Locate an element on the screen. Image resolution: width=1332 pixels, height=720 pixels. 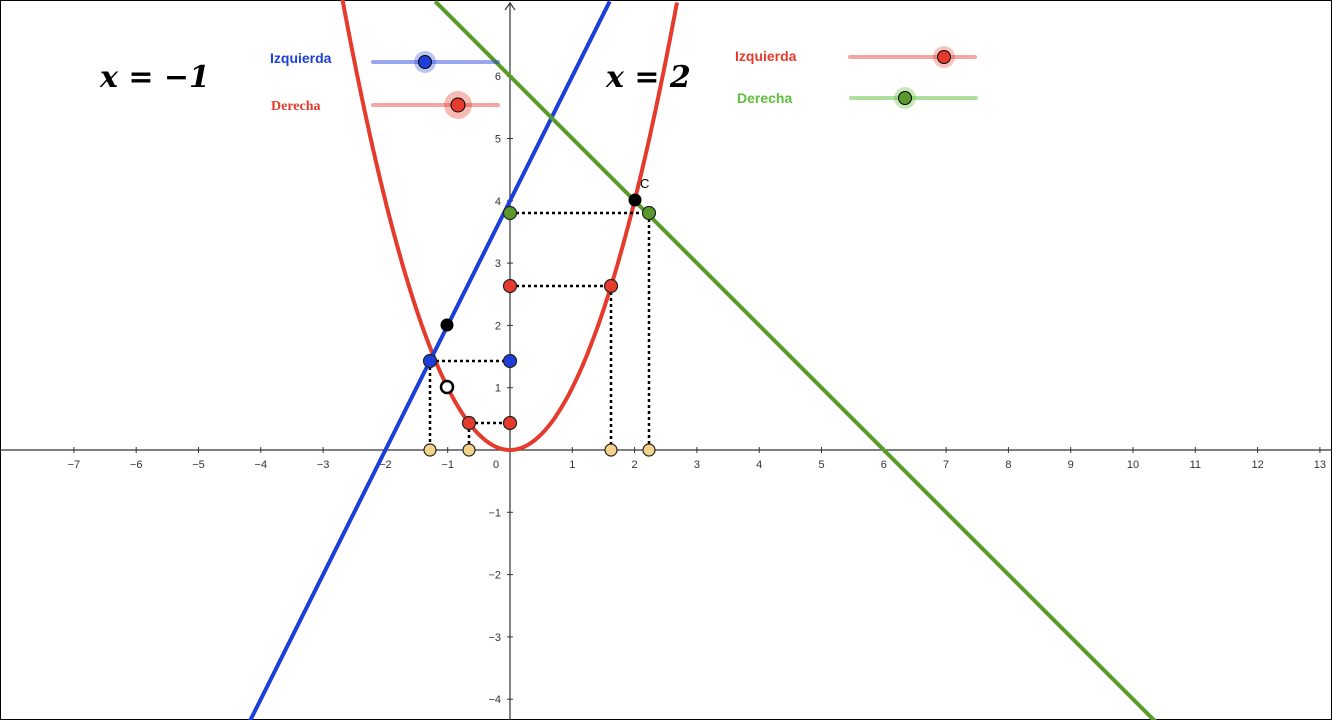
right-slider-derecha-thumb is located at coordinates (905, 98).